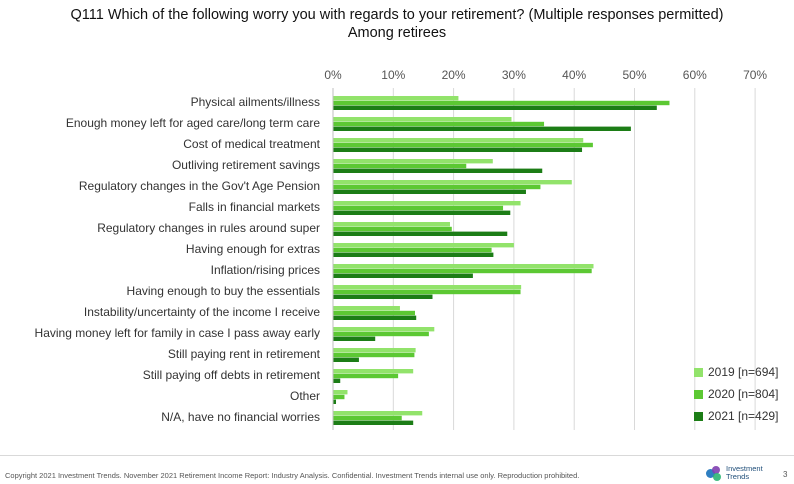  Describe the element at coordinates (223, 291) in the screenshot. I see `category-label: Having enough to buy the essentials` at that location.